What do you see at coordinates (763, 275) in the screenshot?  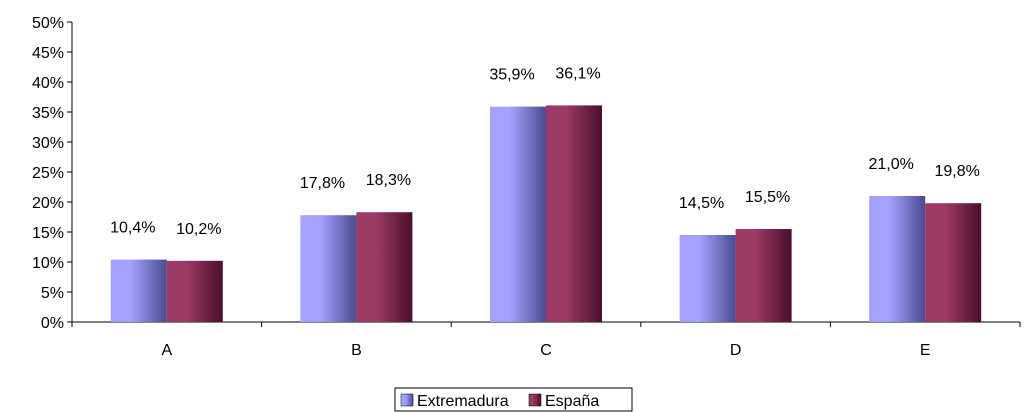 I see `bar-espa-a-d` at bounding box center [763, 275].